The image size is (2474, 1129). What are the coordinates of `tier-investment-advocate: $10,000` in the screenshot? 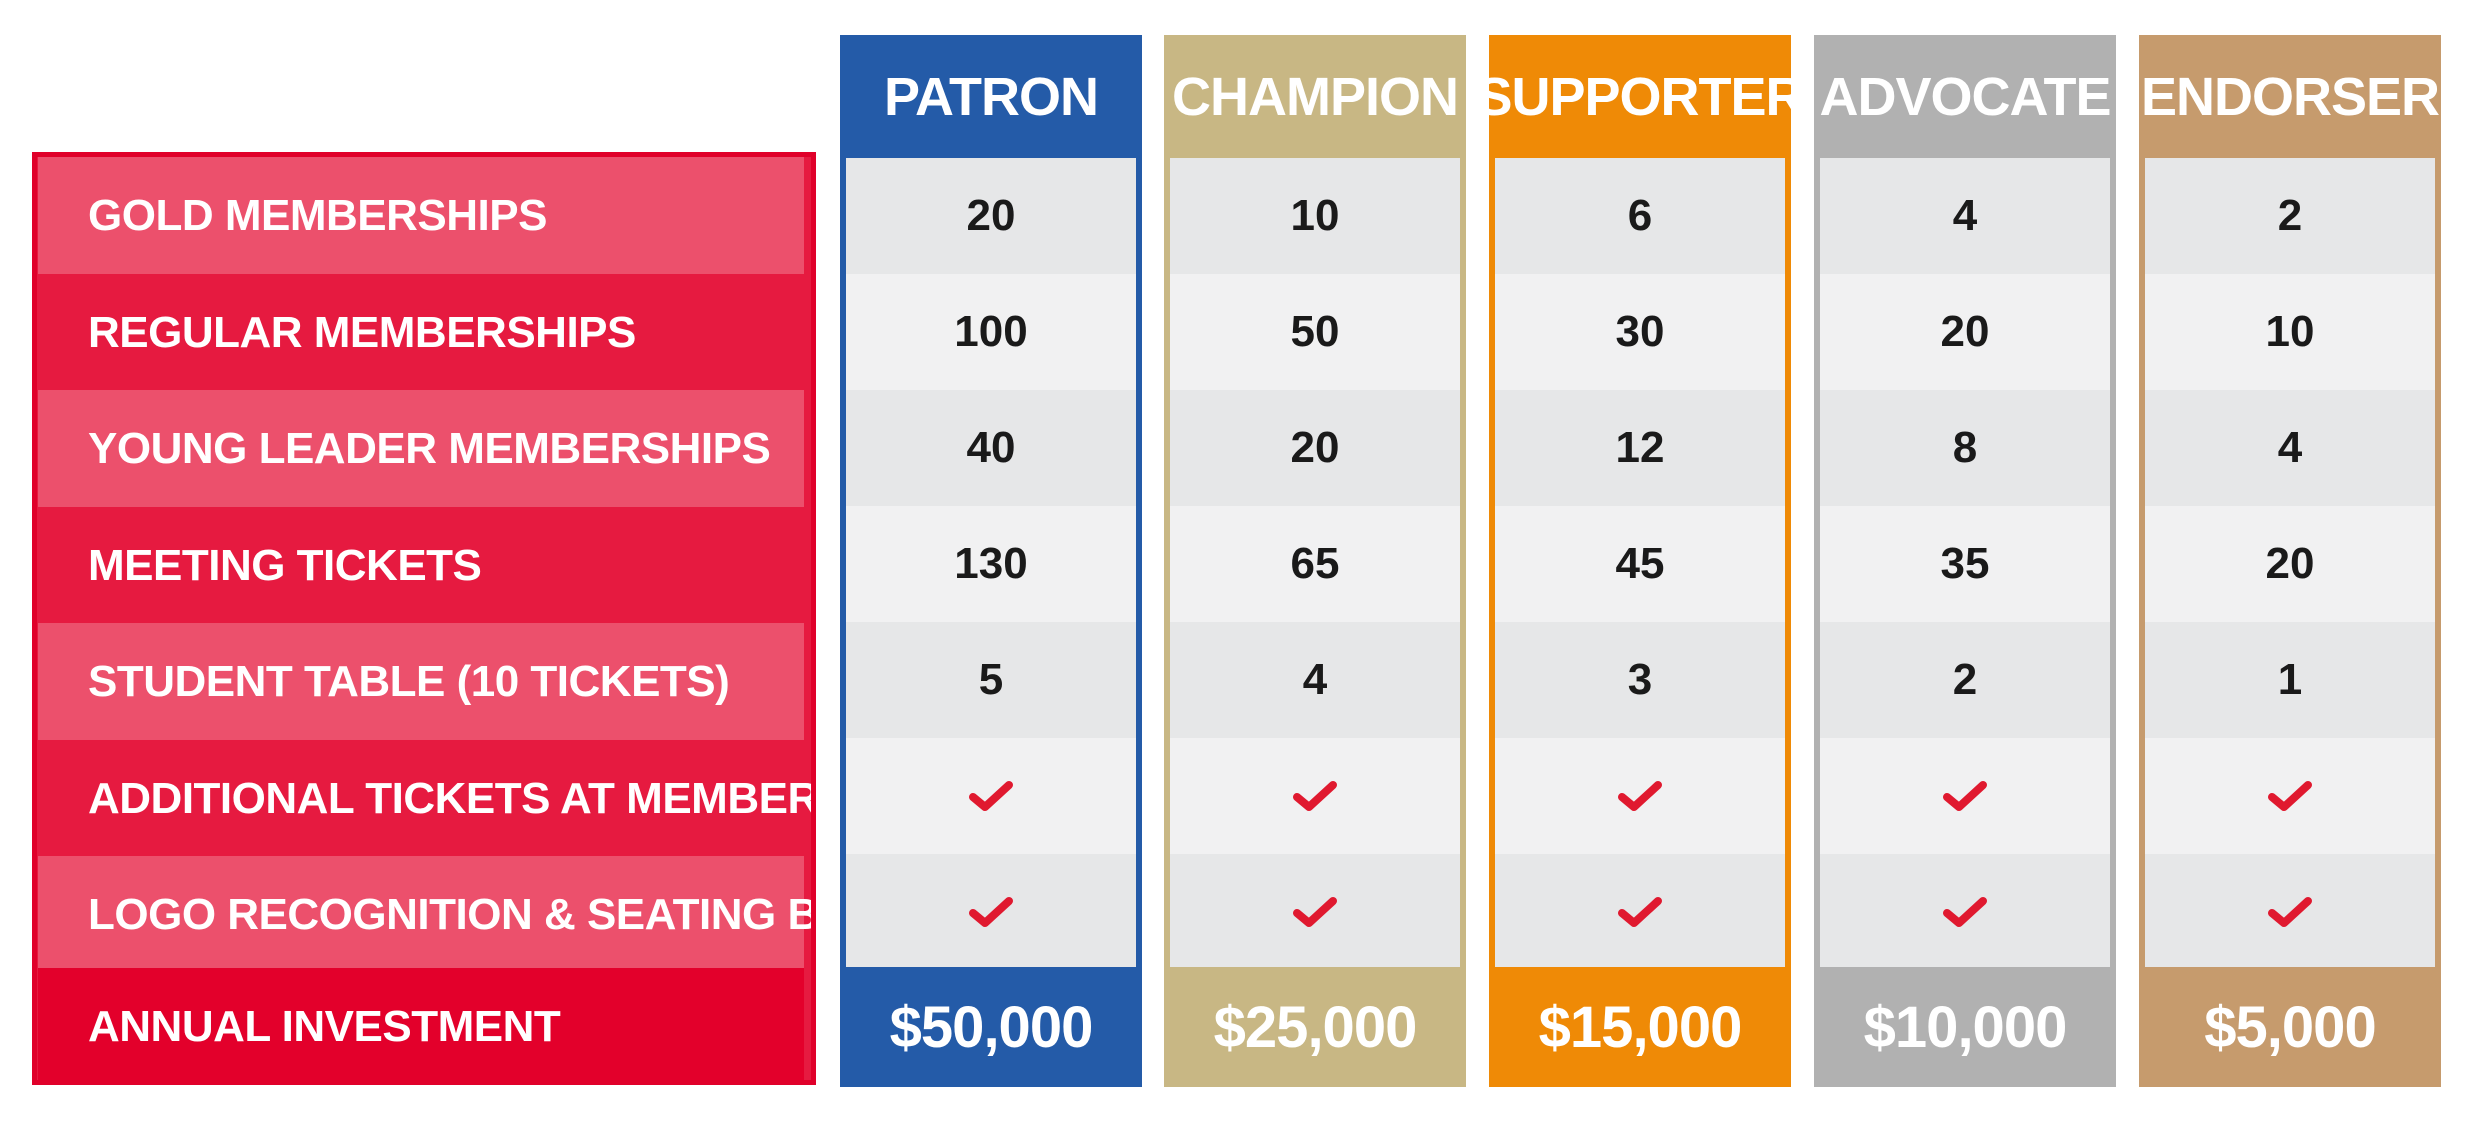 It's located at (1965, 1027).